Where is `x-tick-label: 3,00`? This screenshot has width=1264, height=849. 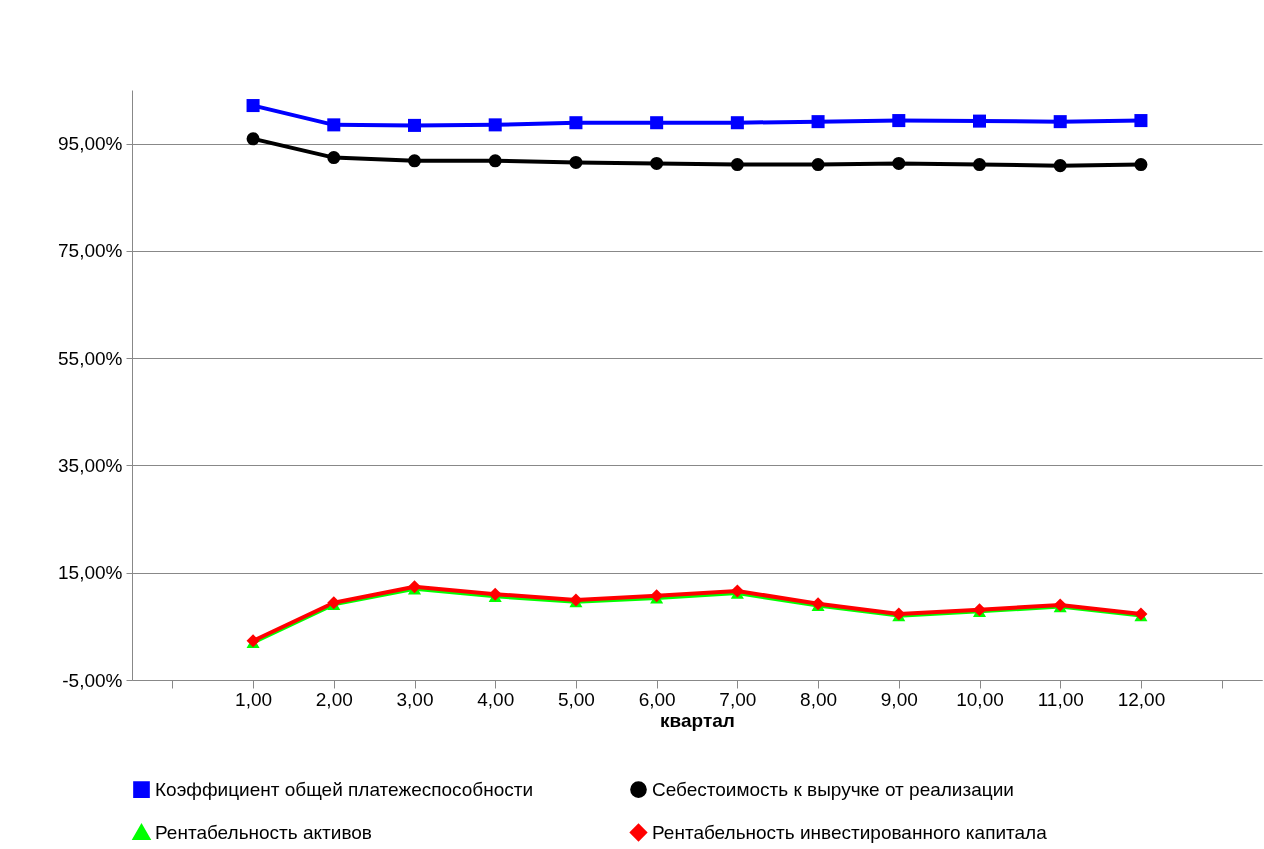
x-tick-label: 3,00 is located at coordinates (415, 699).